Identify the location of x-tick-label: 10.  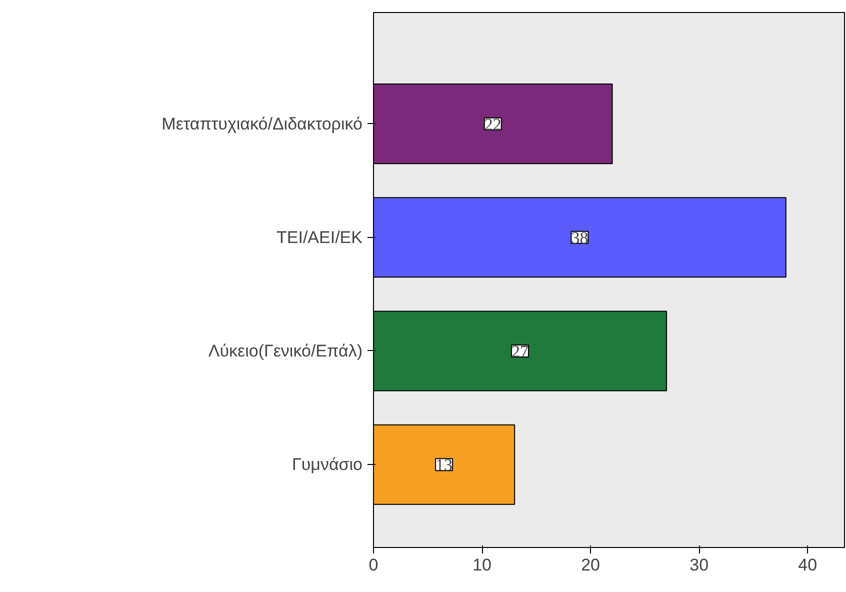
(482, 565).